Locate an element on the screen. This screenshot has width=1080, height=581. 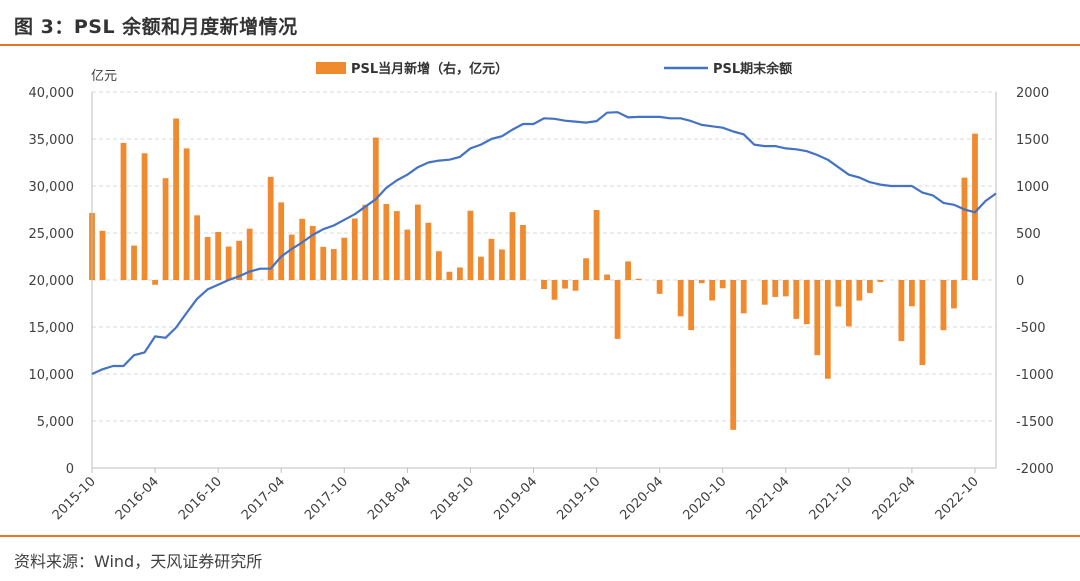
right-axis-tick-label: -500 is located at coordinates (1031, 328).